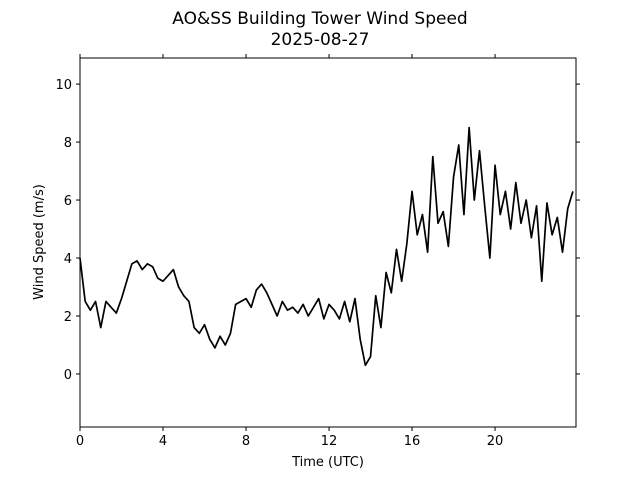 The height and width of the screenshot is (480, 640). What do you see at coordinates (68, 259) in the screenshot?
I see `y-tick-label: 4` at bounding box center [68, 259].